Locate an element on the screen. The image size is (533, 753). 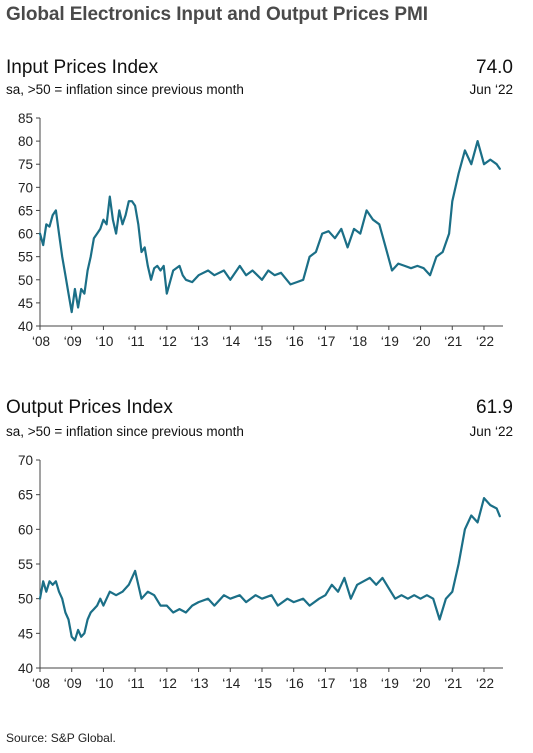
input-chart-subtitle: sa, >50 = inflation since previous month is located at coordinates (125, 89).